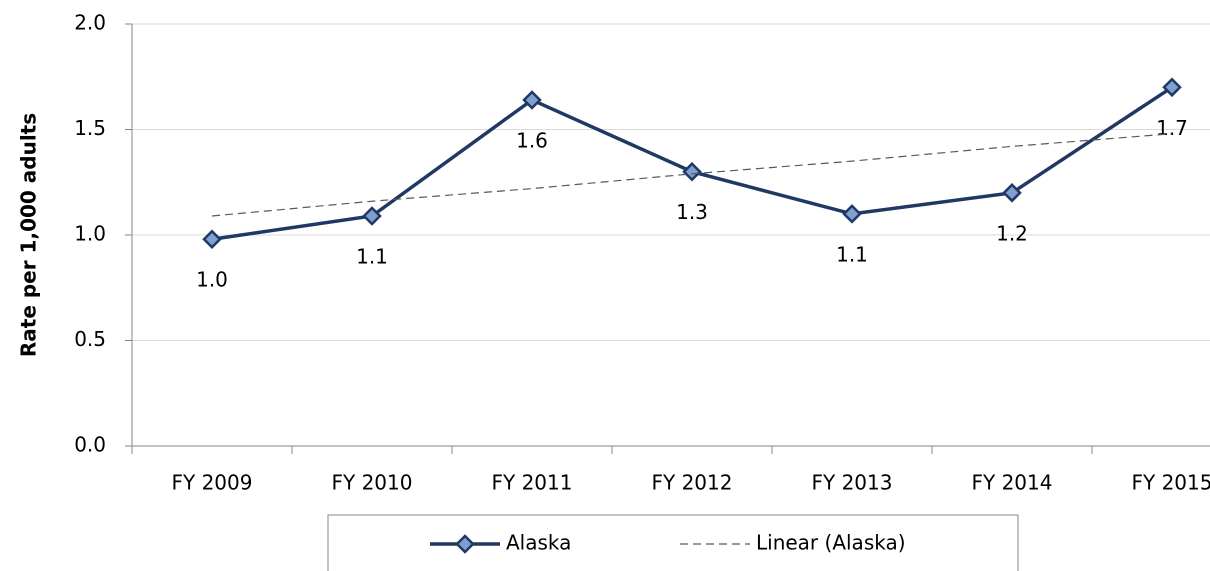 The width and height of the screenshot is (1210, 571). Describe the element at coordinates (532, 140) in the screenshot. I see `data-label: 1.6` at that location.